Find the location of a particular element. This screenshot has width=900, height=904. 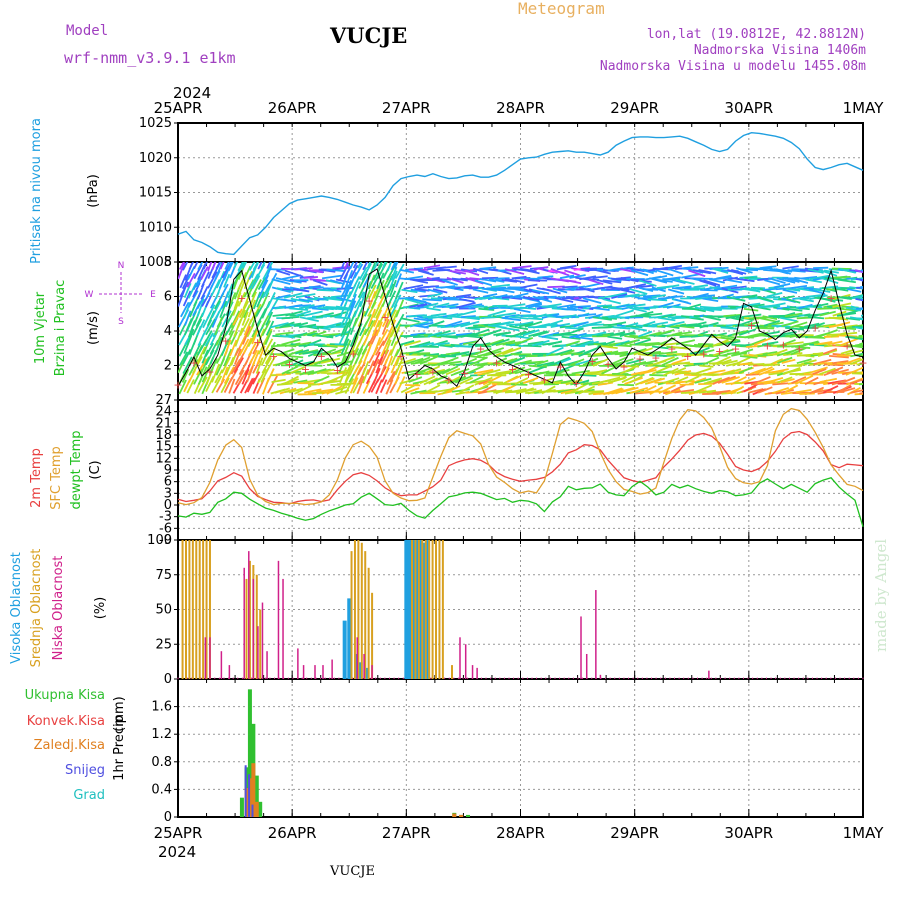

x-date-label-bottom: 25APR is located at coordinates (178, 833).